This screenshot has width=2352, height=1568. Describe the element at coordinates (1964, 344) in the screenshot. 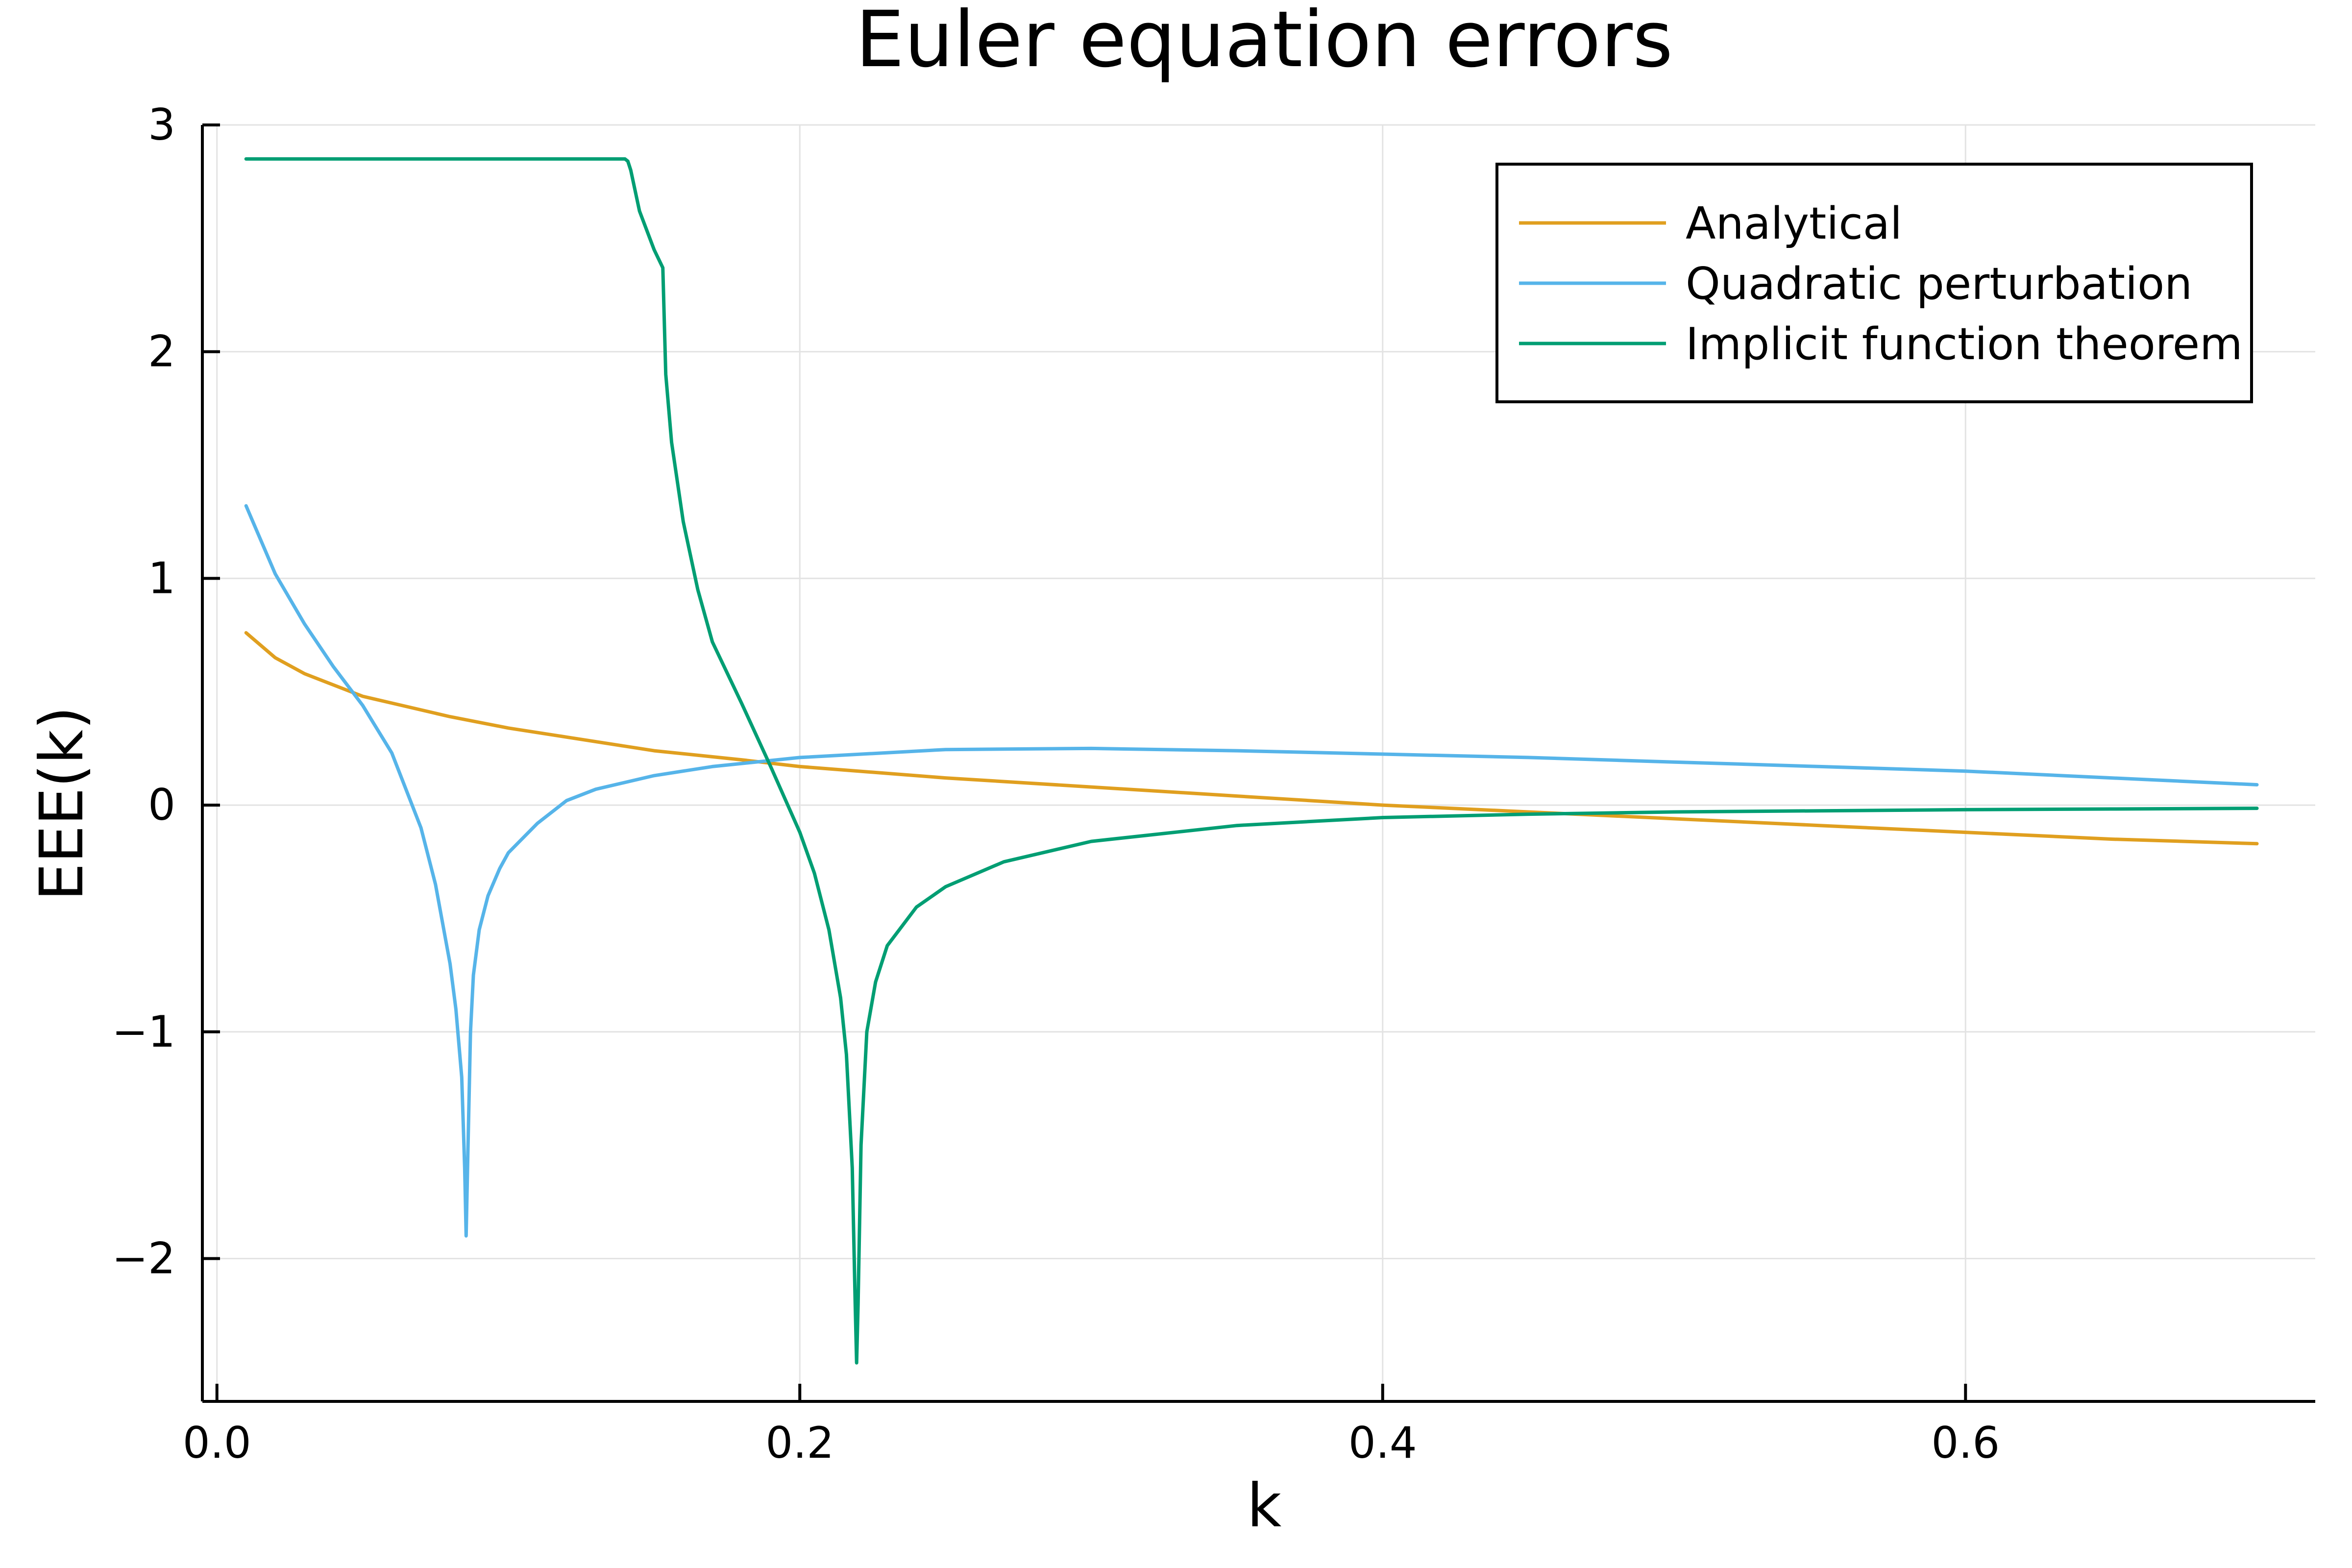

I see `legend-label-2: Implicit function theorem` at that location.